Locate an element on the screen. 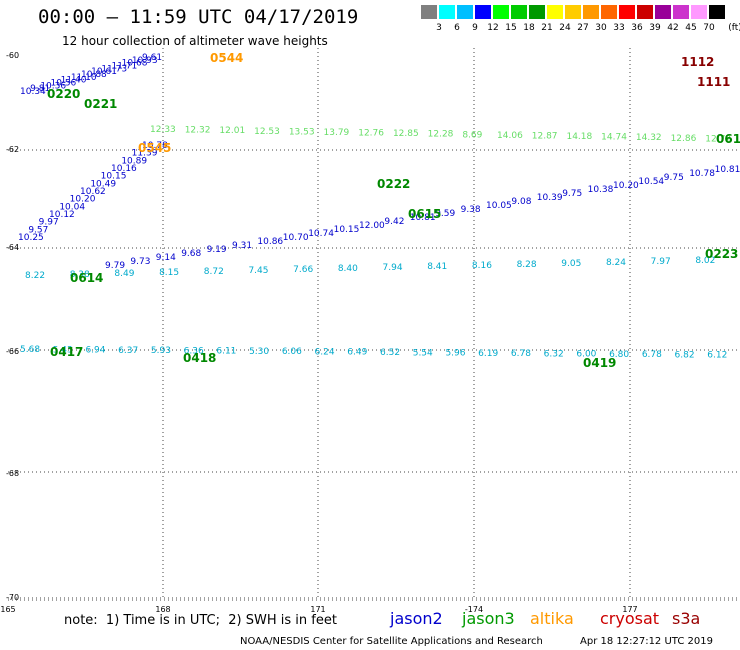 Image resolution: width=740 pixels, height=650 pixels. swh-value: 10.78 is located at coordinates (702, 174).